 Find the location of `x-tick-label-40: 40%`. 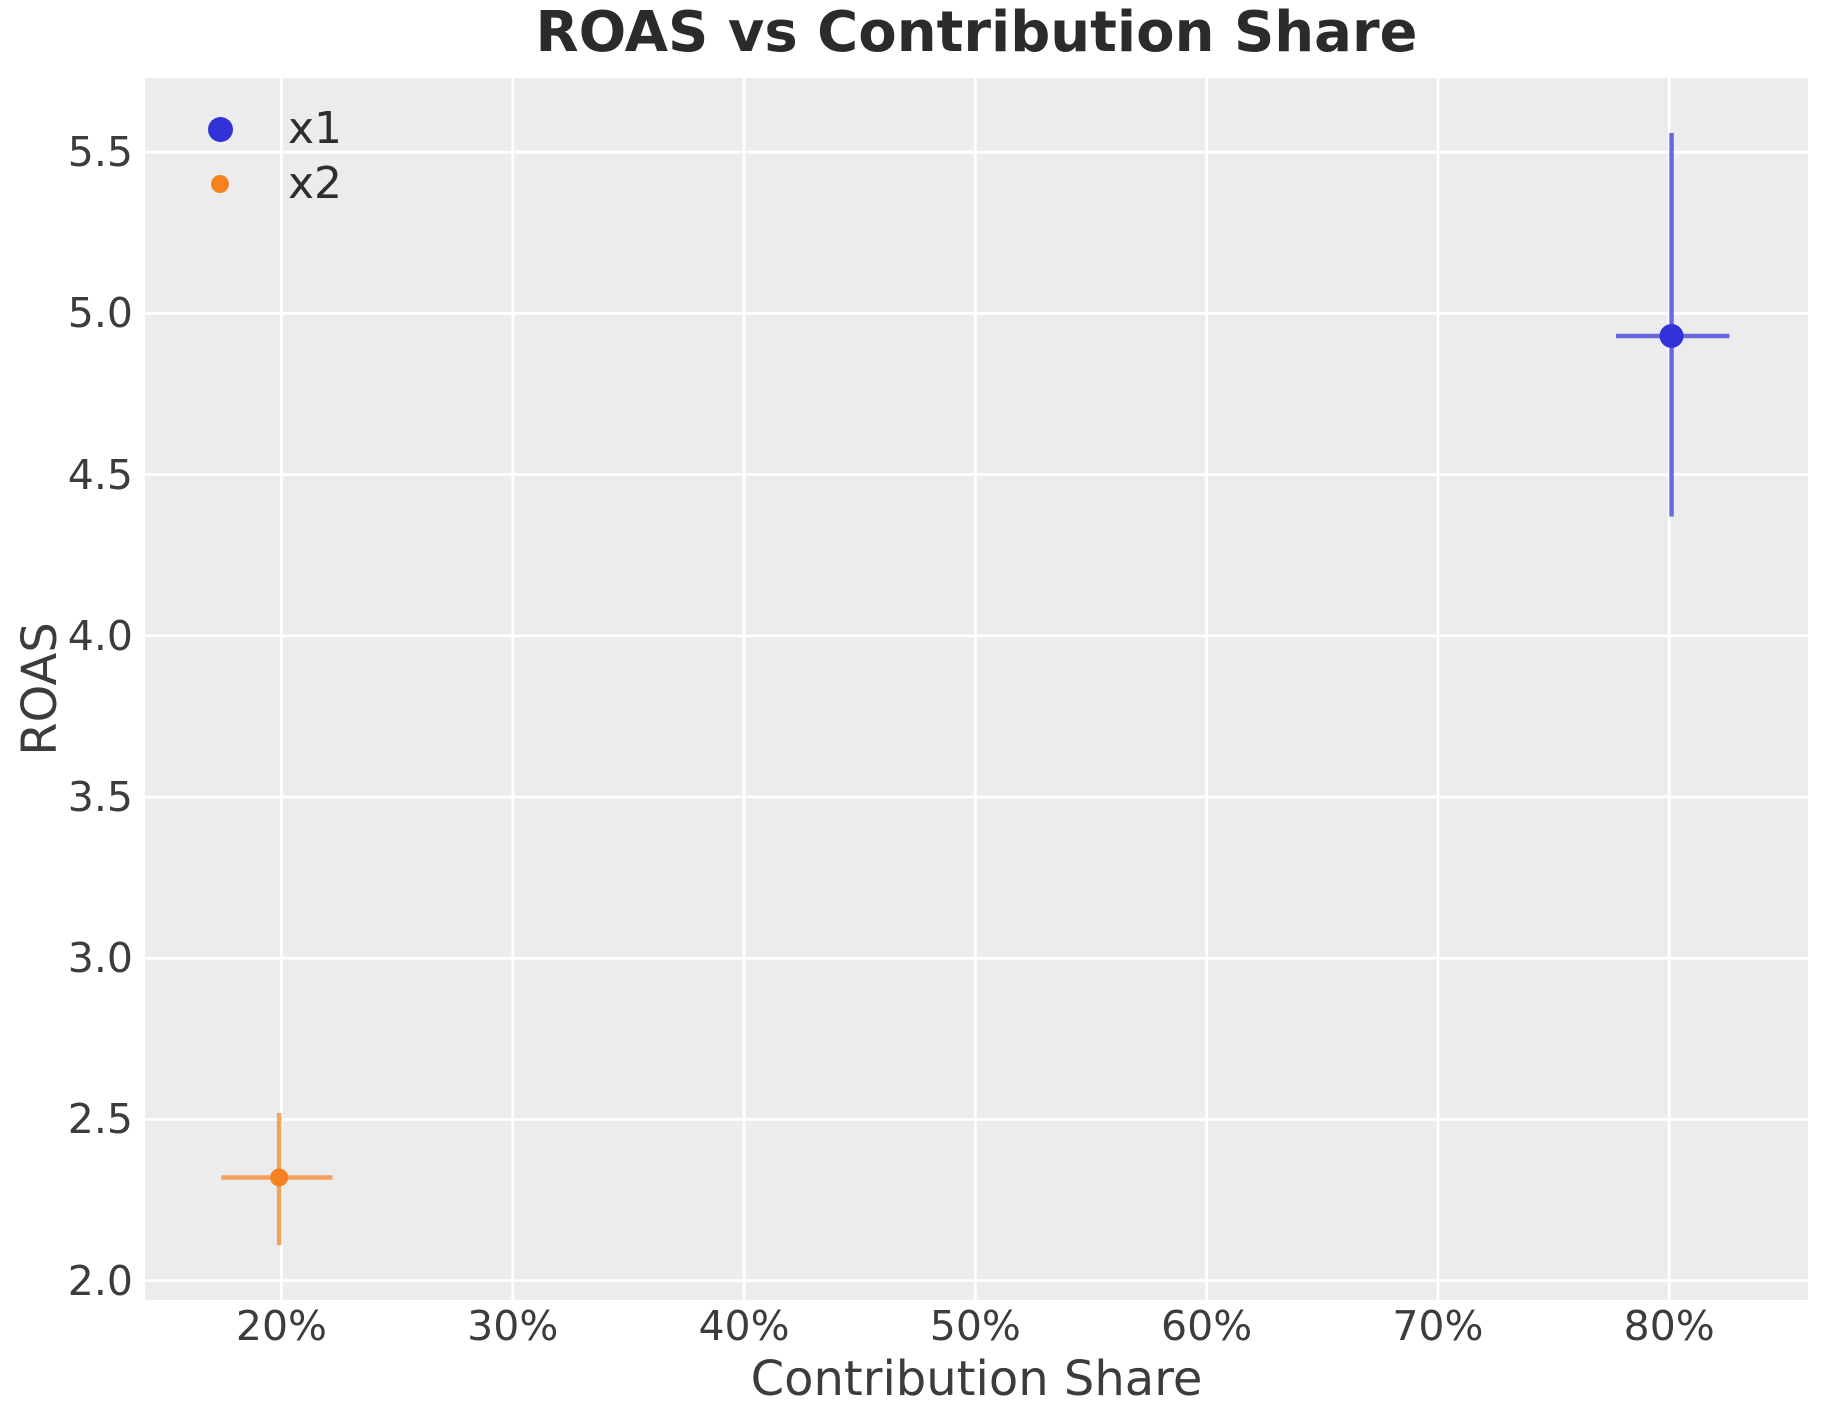

x-tick-label-40: 40% is located at coordinates (744, 1326).